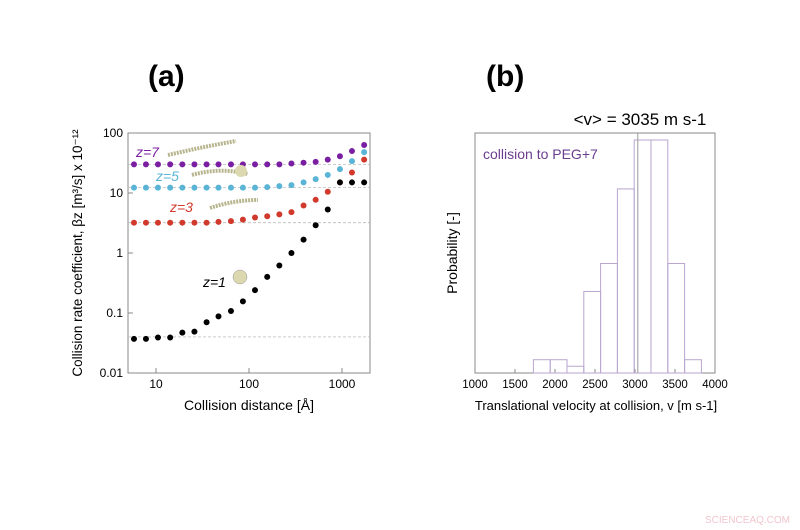 This screenshot has width=800, height=530. I want to click on panel-b-ylabel: Probability [-], so click(452, 253).